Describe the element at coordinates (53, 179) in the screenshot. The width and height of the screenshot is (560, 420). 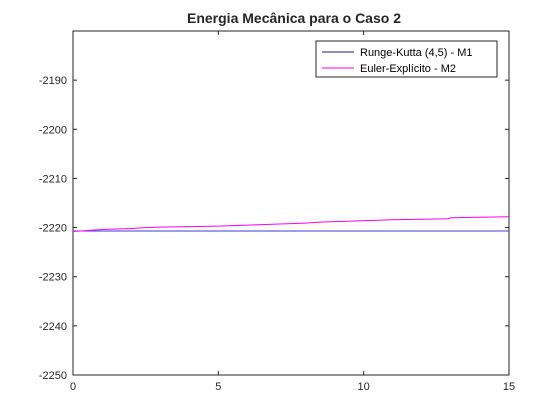
I see `y-tick-label: -2210` at that location.